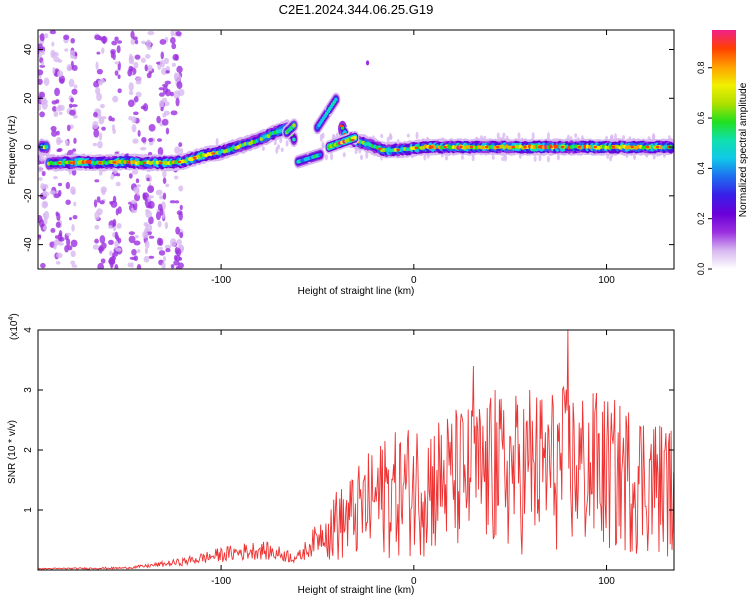  Describe the element at coordinates (14, 314) in the screenshot. I see `snr-multiplier-close: )` at that location.